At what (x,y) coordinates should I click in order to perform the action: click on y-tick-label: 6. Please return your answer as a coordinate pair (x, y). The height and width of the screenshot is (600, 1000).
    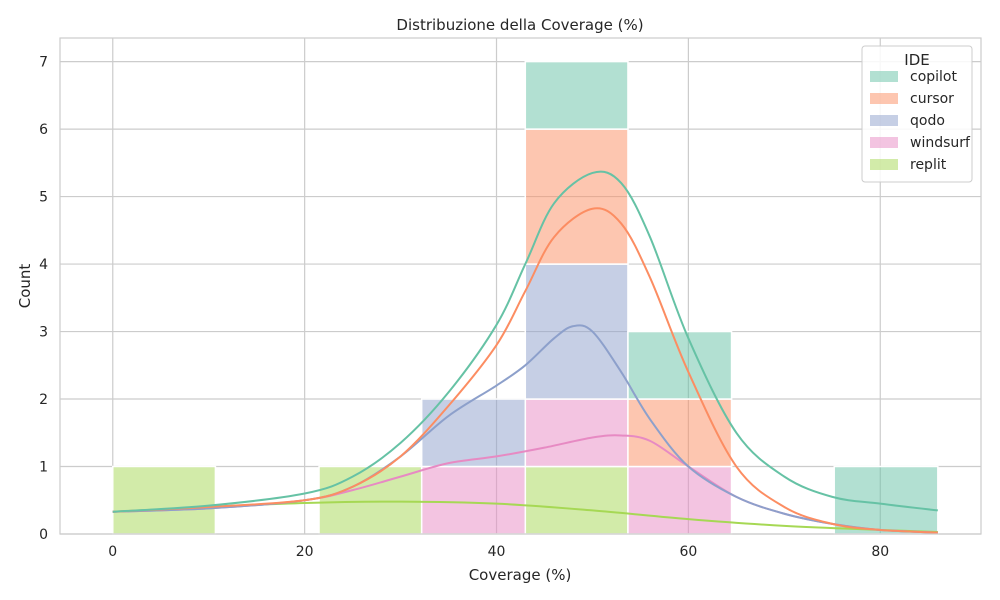
    Looking at the image, I should click on (43, 130).